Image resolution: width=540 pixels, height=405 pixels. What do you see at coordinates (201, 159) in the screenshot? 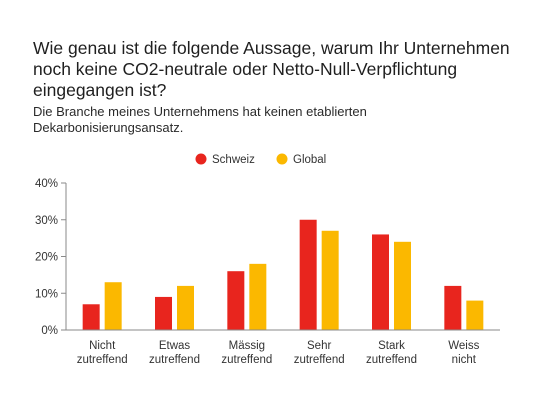
I see `legend-marker-schweiz` at bounding box center [201, 159].